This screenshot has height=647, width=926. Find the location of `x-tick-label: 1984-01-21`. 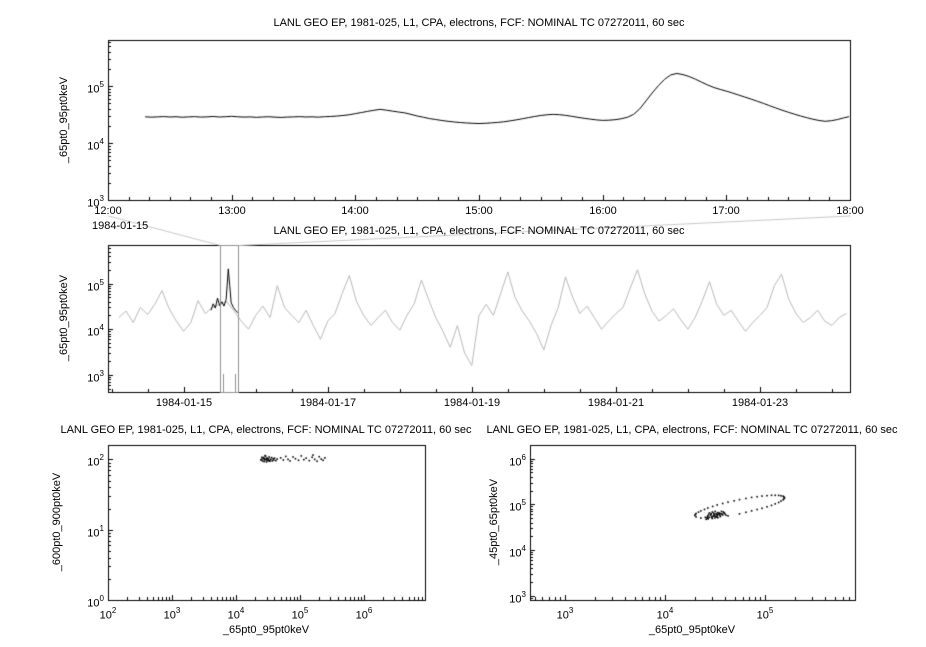

x-tick-label: 1984-01-21 is located at coordinates (616, 403).